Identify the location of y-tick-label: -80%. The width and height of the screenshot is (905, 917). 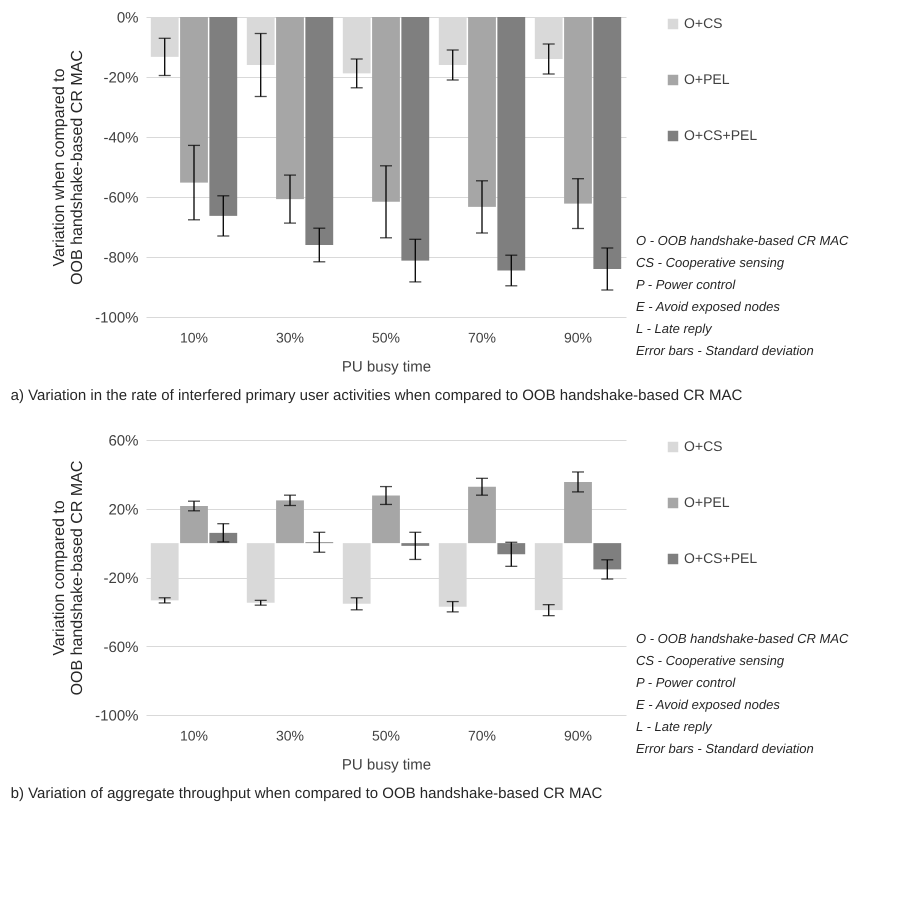
(120, 258).